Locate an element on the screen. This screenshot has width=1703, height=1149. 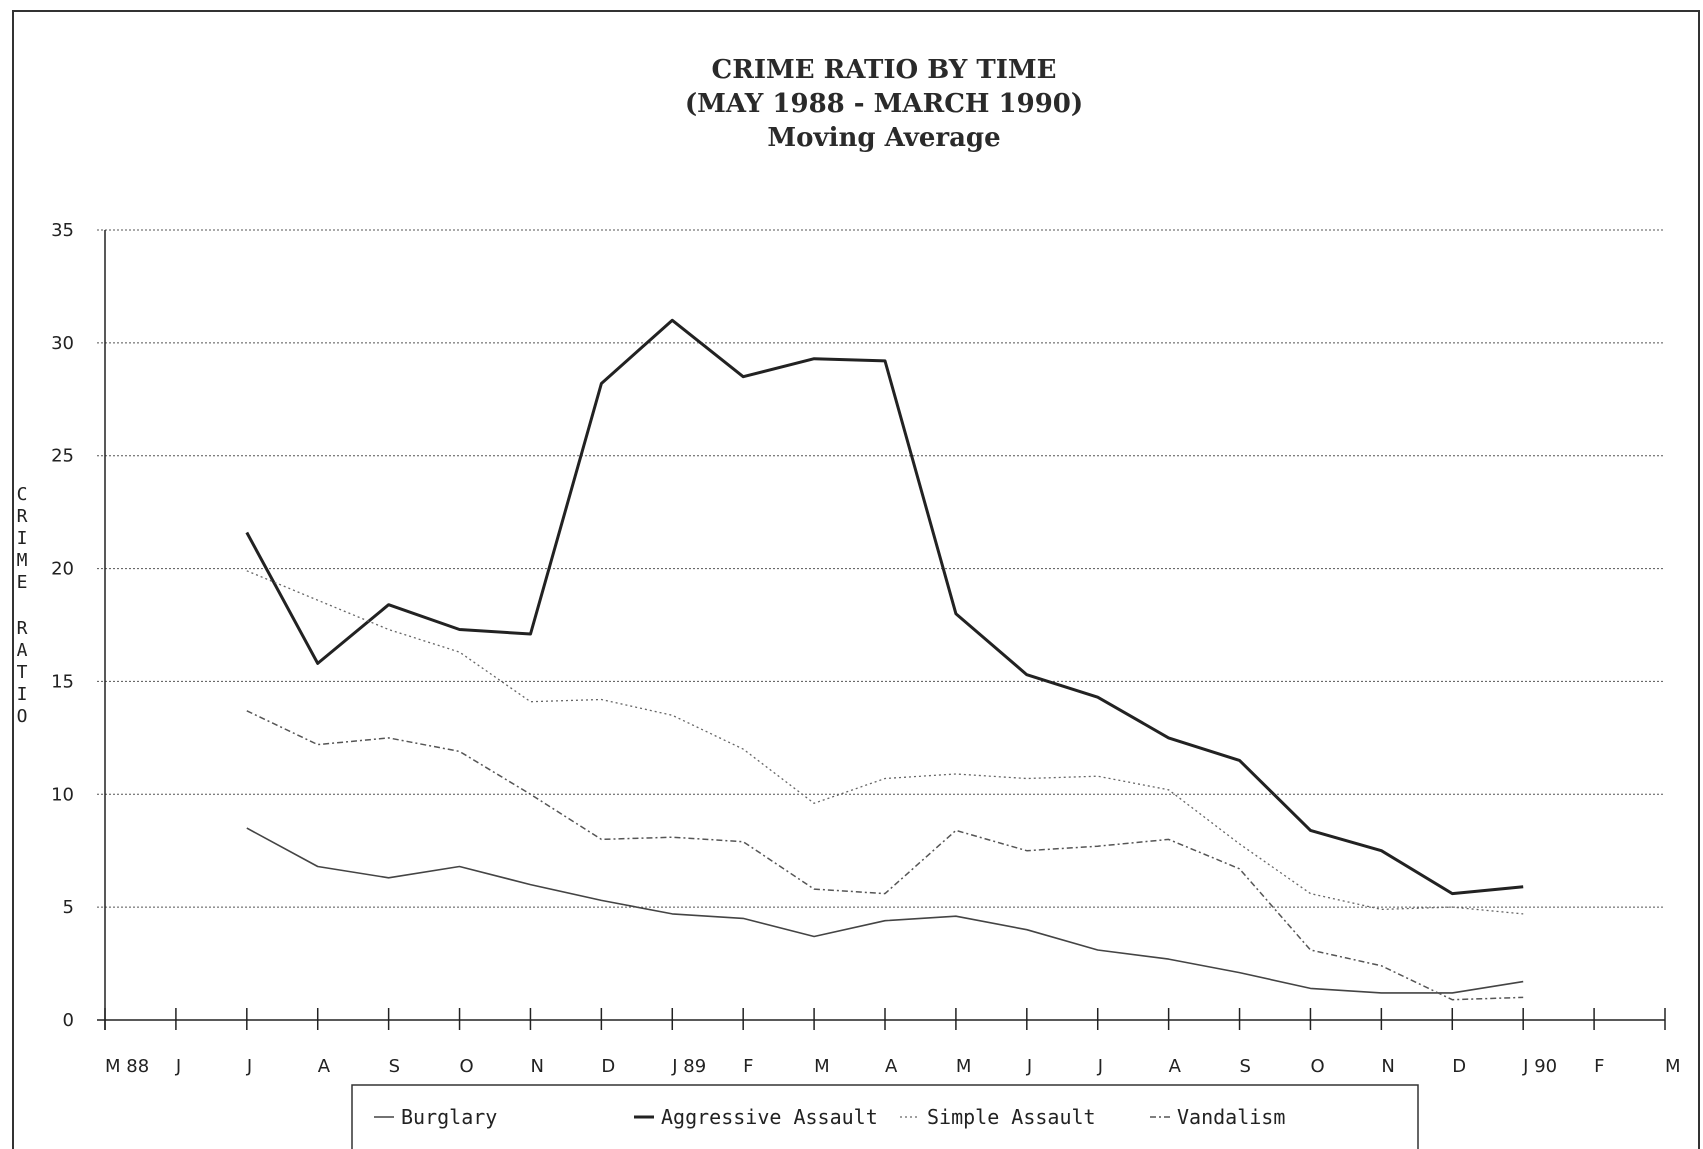
x-tick-label-4: S is located at coordinates (394, 1066).